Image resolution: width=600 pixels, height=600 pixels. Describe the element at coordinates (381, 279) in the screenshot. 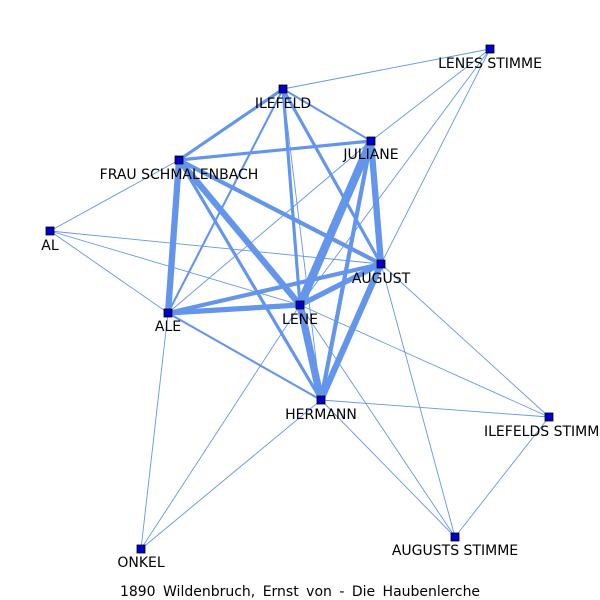

I see `node-label-august: AUGUST` at that location.